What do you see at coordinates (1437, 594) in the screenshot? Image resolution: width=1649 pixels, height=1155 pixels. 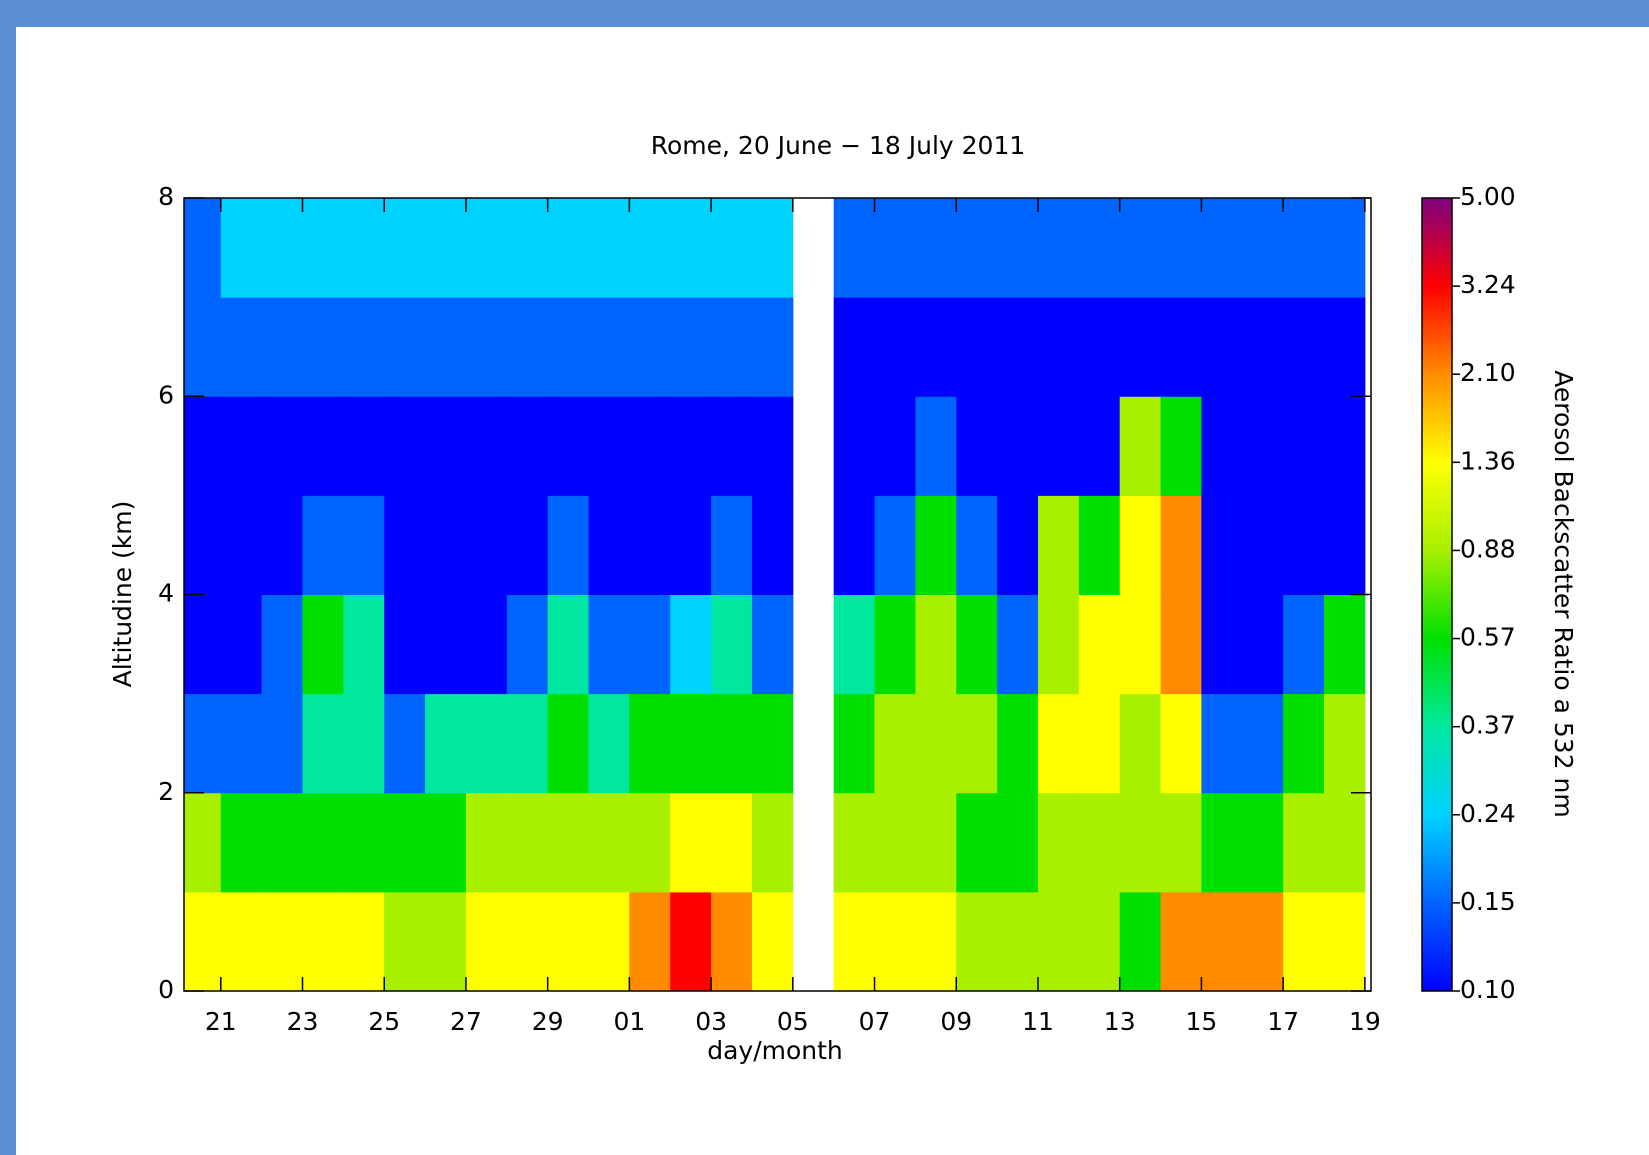 I see `colorbar` at bounding box center [1437, 594].